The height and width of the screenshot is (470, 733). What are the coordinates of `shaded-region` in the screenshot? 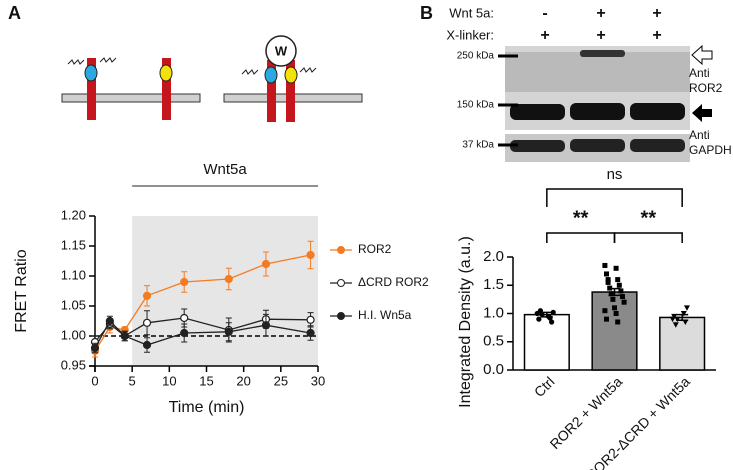 It's located at (225, 291).